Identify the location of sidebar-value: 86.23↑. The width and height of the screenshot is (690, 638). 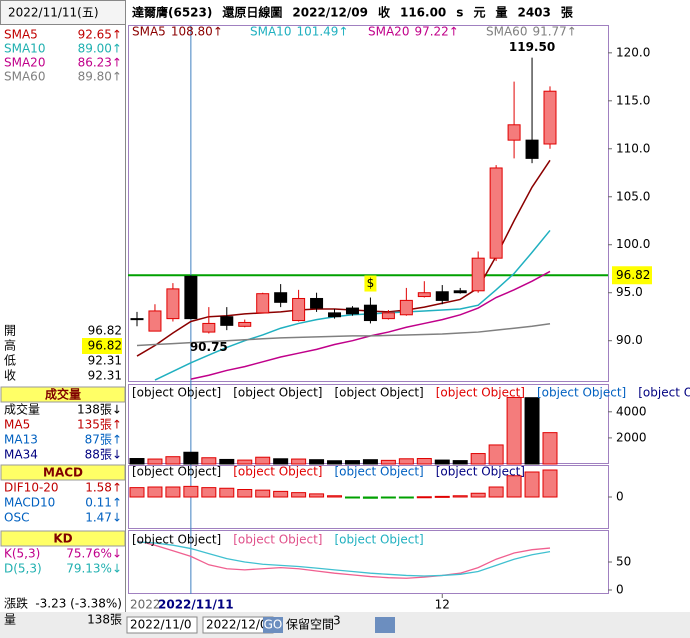
(100, 63).